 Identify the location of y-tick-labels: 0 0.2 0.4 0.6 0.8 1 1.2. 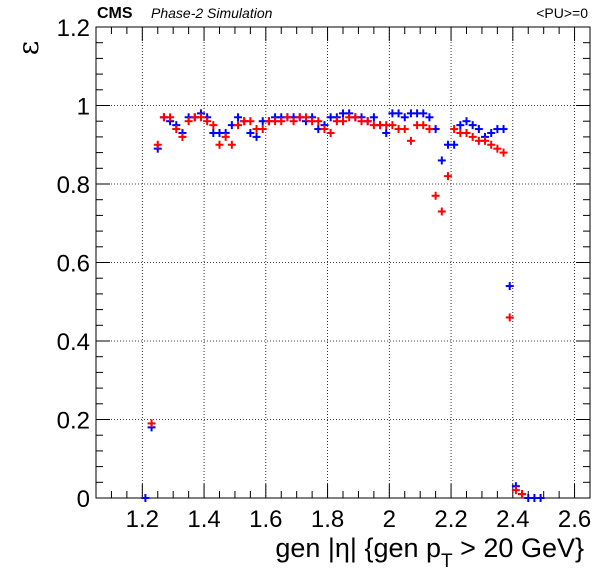
(73, 264).